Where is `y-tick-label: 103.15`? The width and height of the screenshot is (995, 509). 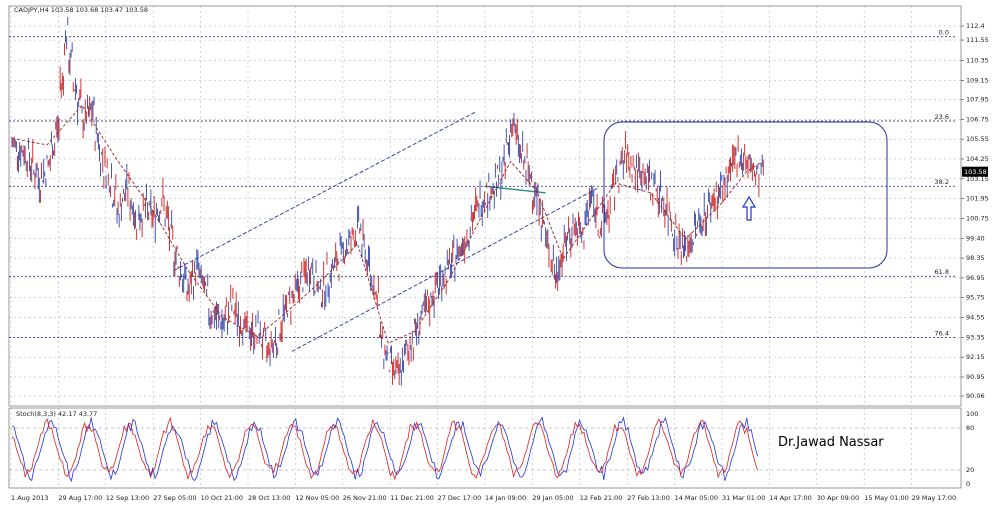
y-tick-label: 103.15 is located at coordinates (977, 179).